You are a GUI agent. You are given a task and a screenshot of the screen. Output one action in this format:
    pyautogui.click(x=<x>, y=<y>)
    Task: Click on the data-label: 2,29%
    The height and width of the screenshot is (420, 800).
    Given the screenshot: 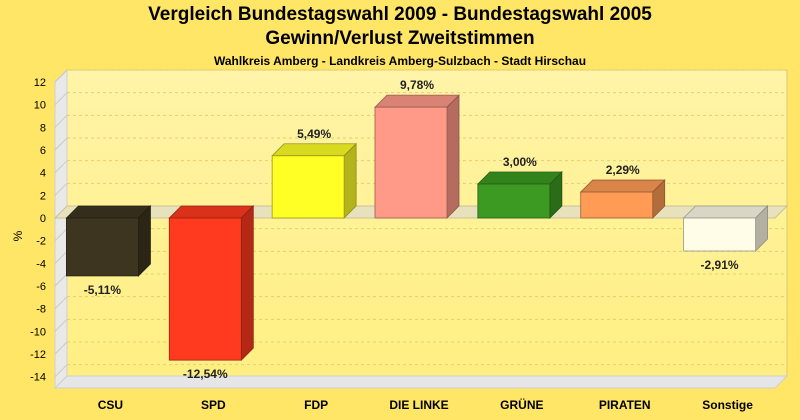 What is the action you would take?
    pyautogui.click(x=623, y=170)
    